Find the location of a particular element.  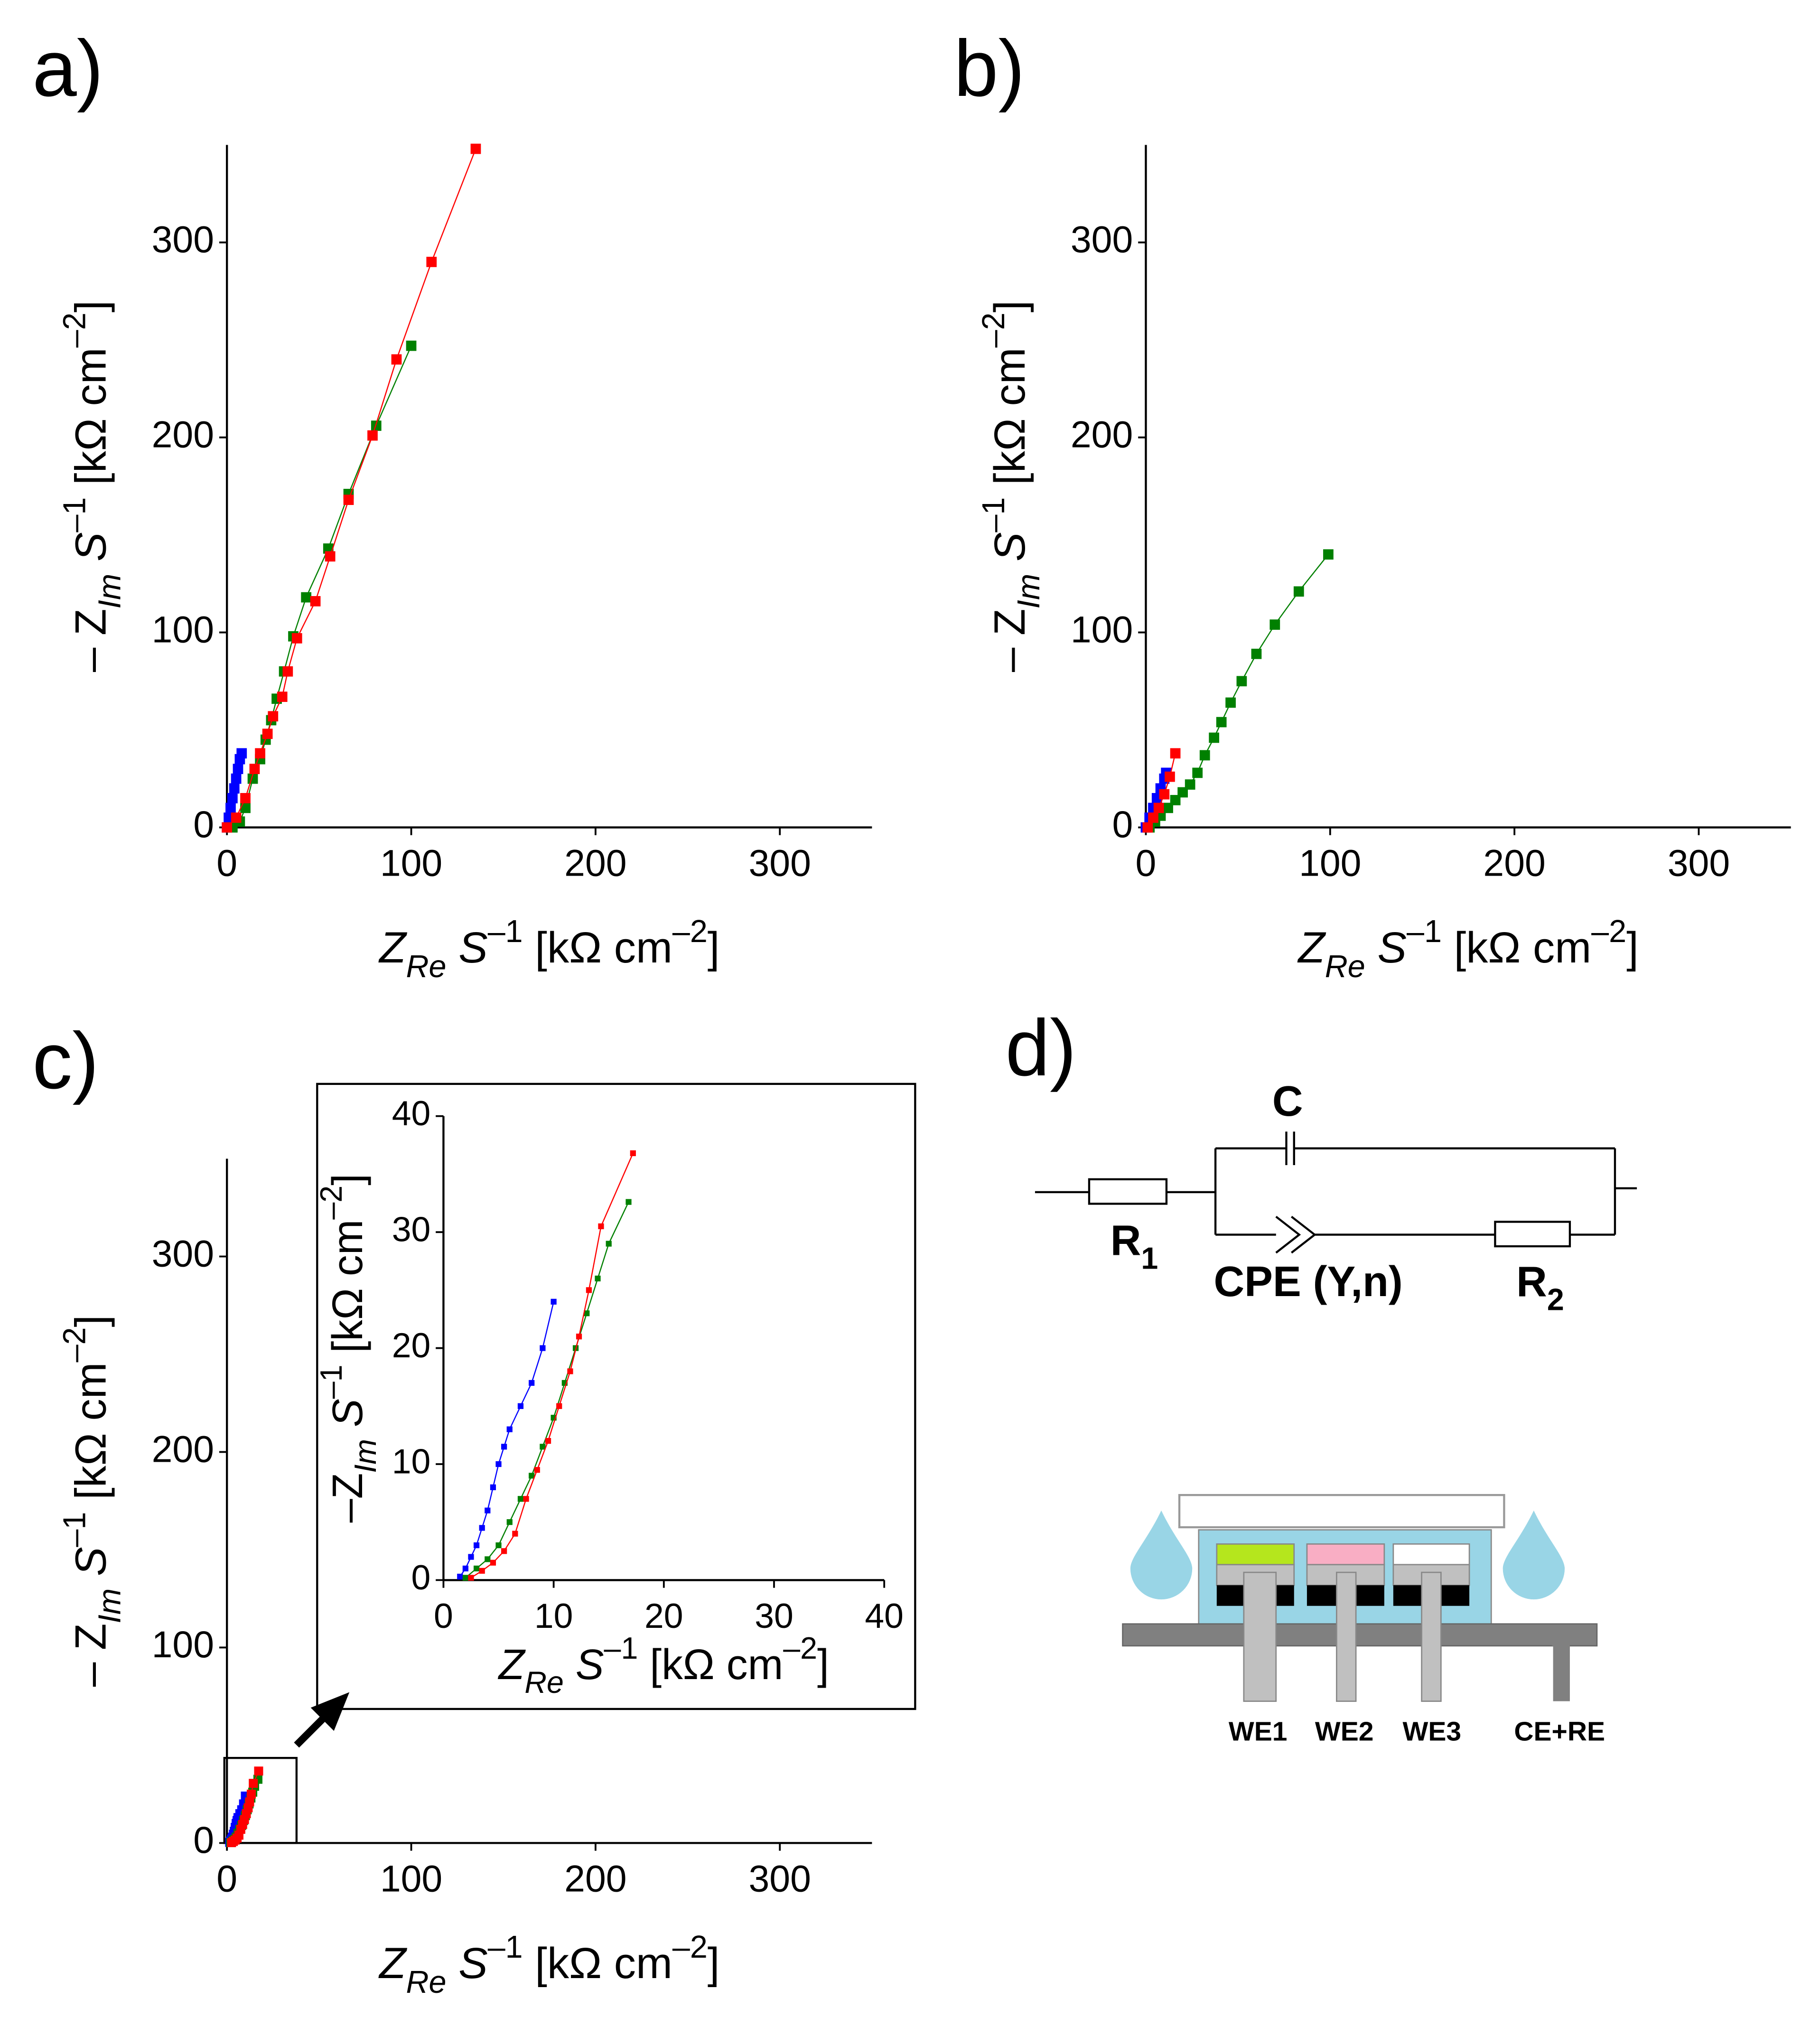

circuit-wire is located at coordinates (1336, 1191).